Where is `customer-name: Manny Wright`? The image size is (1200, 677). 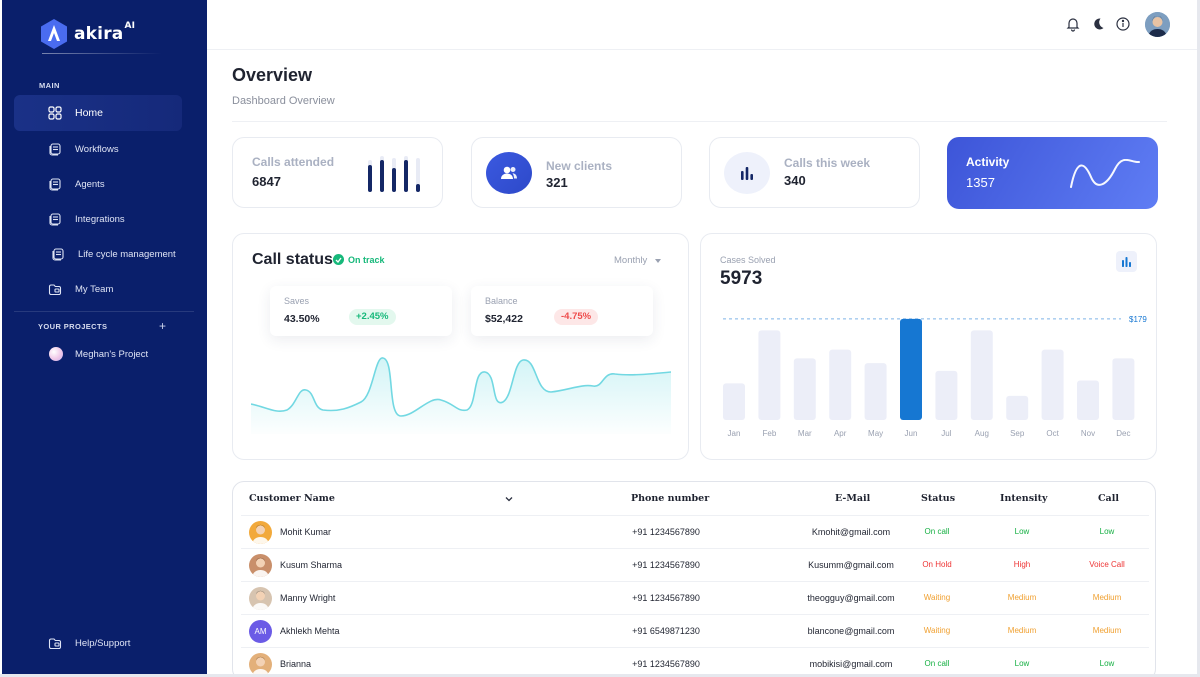 customer-name: Manny Wright is located at coordinates (308, 598).